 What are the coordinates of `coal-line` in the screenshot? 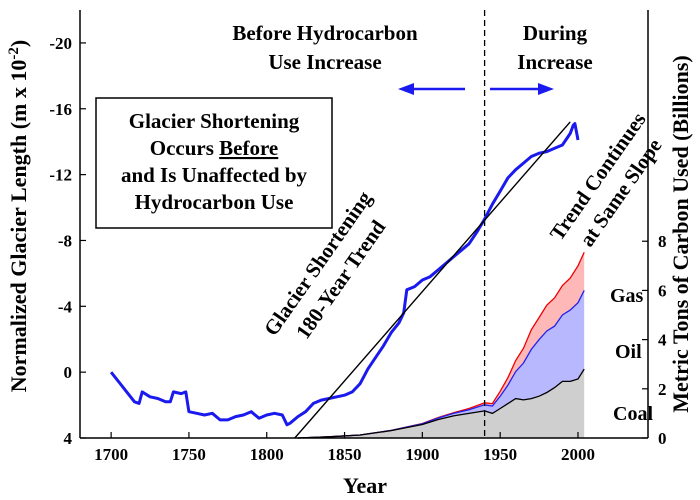 It's located at (441, 403).